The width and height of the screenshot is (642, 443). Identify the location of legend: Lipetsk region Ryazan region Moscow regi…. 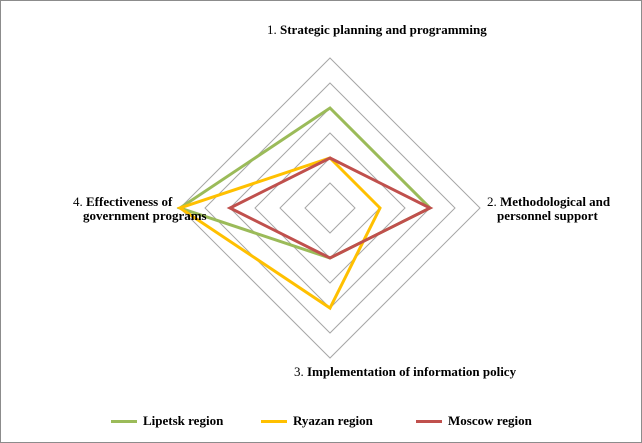
(321, 423).